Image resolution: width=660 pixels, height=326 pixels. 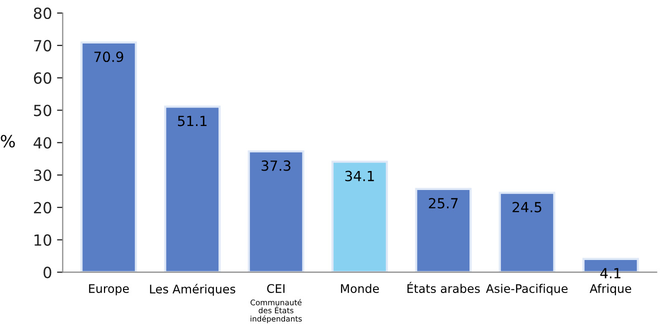 I want to click on y-tick-label: 60, so click(x=43, y=78).